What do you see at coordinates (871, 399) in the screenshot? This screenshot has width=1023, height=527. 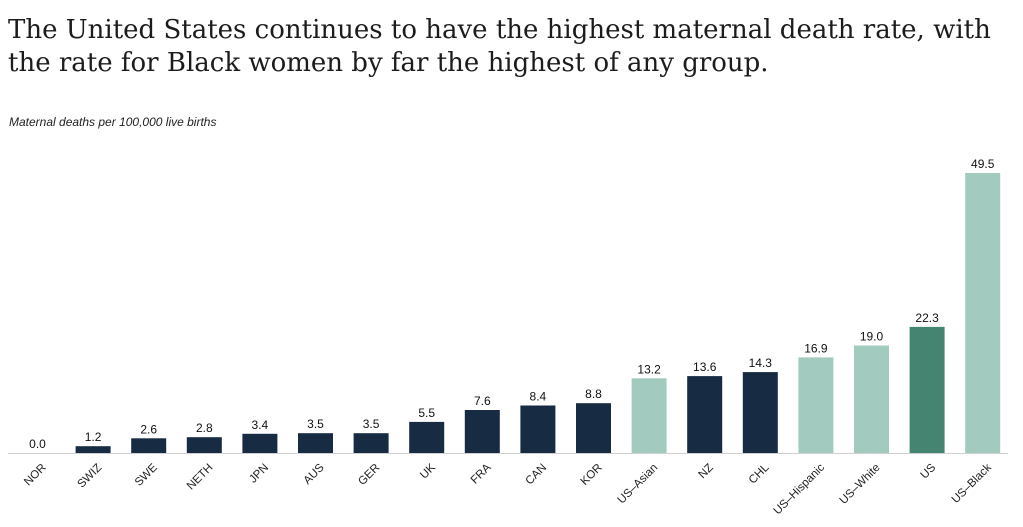 I see `bar-us-white` at bounding box center [871, 399].